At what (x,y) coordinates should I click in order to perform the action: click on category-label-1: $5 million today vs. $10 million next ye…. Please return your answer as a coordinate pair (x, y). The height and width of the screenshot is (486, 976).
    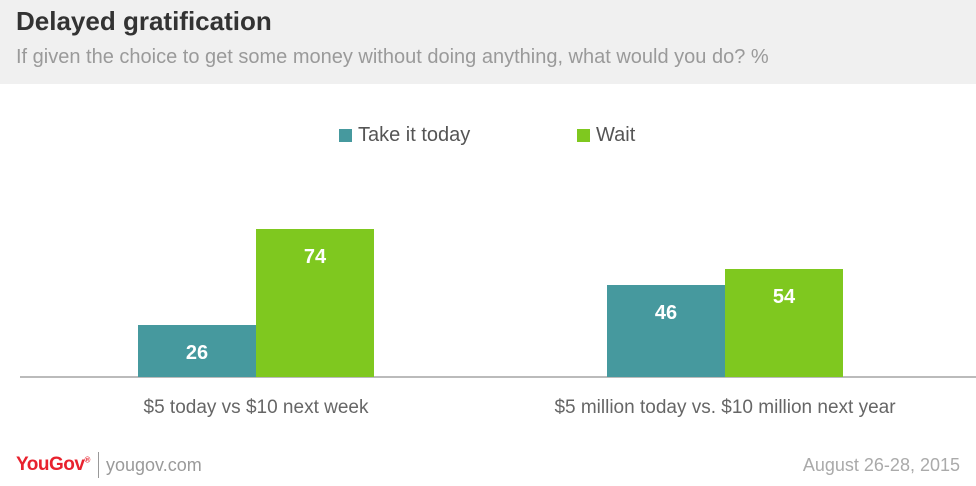
    Looking at the image, I should click on (725, 407).